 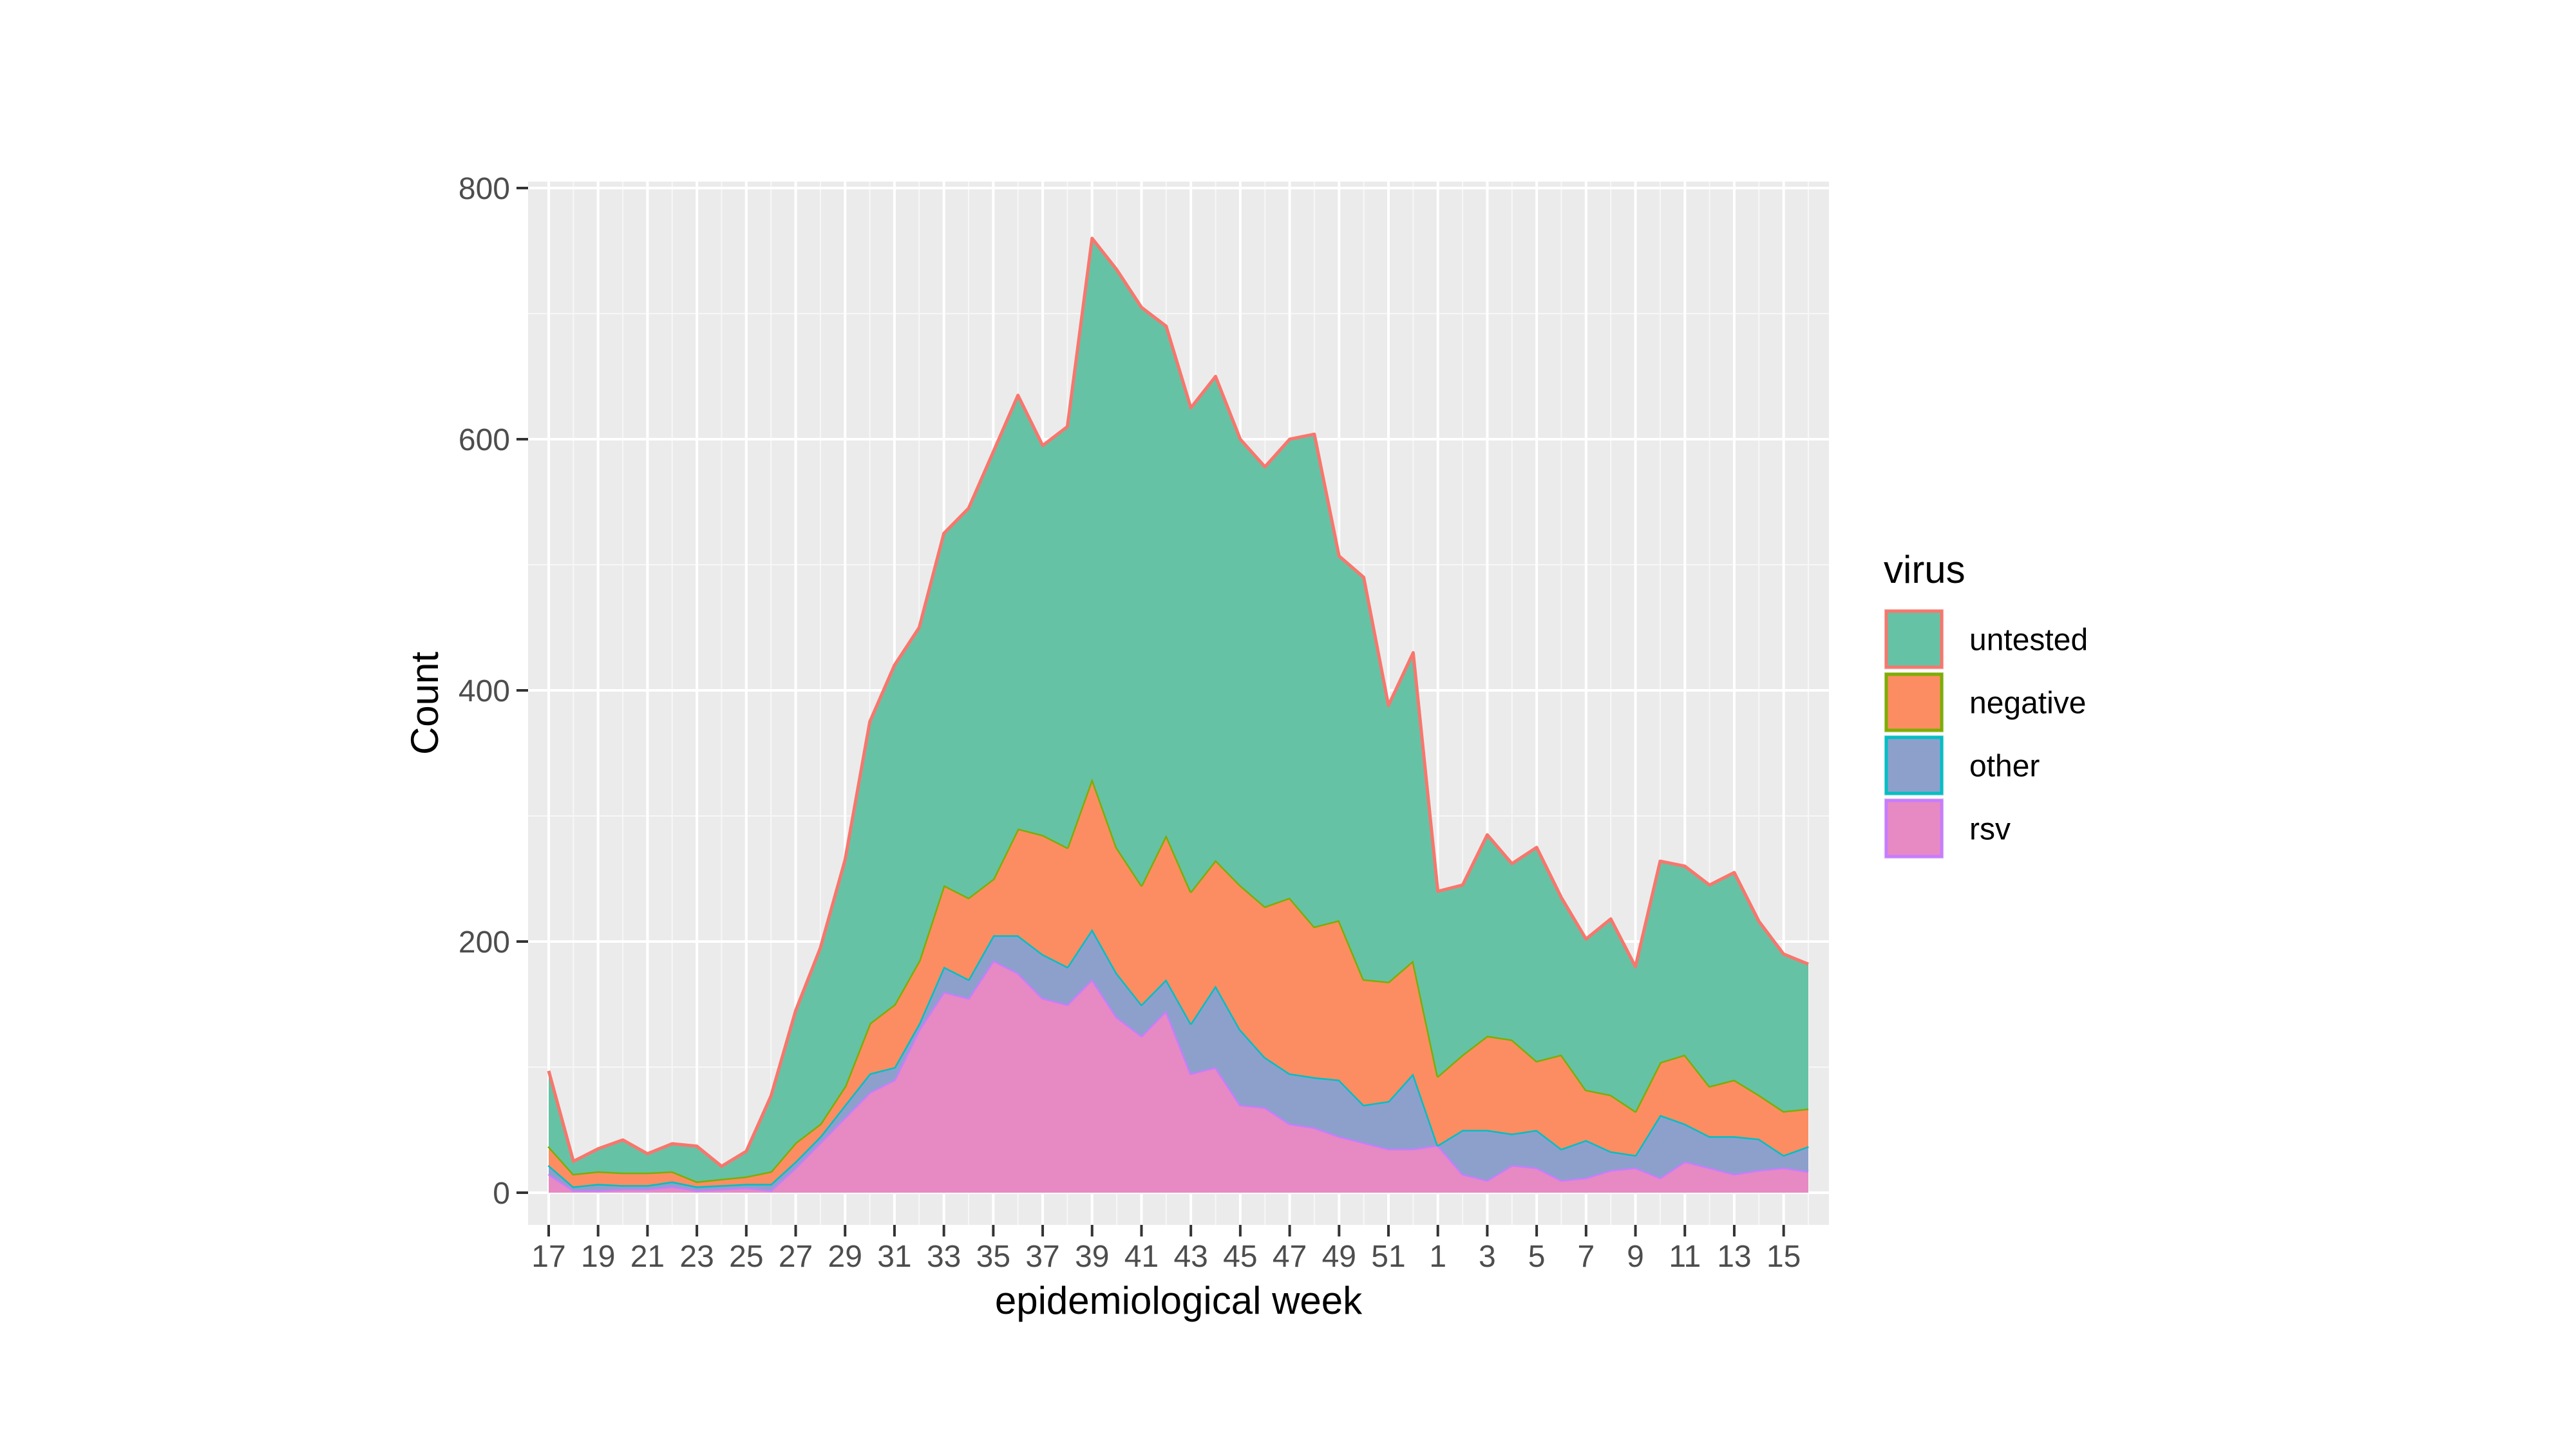 What do you see at coordinates (647, 1257) in the screenshot?
I see `x-tick-label: 21` at bounding box center [647, 1257].